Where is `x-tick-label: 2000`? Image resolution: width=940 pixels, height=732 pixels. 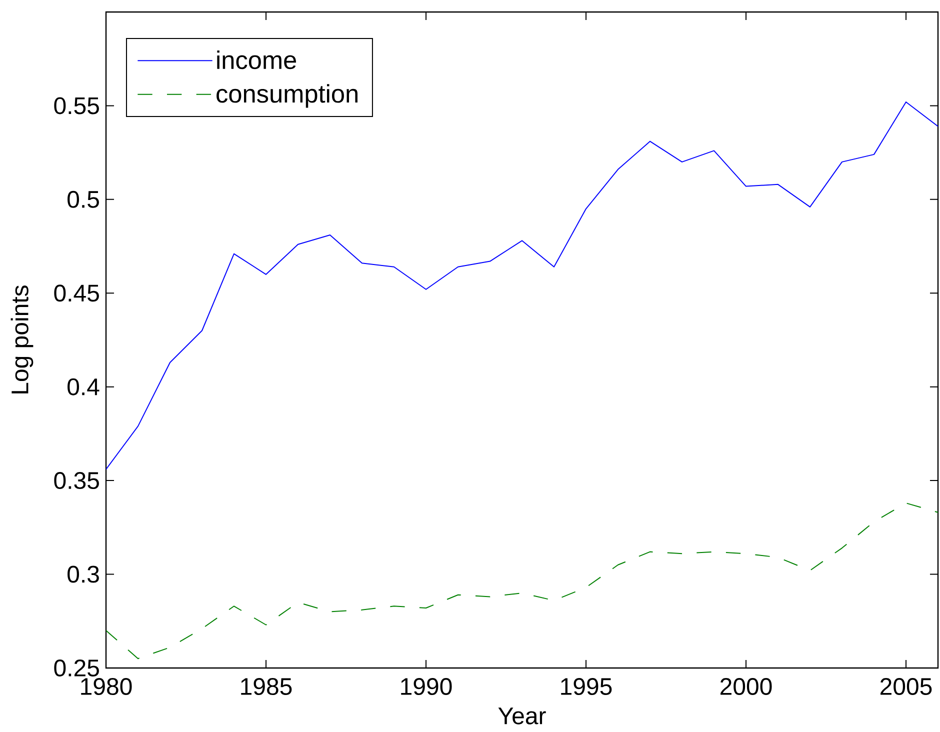
x-tick-label: 2000 is located at coordinates (746, 687).